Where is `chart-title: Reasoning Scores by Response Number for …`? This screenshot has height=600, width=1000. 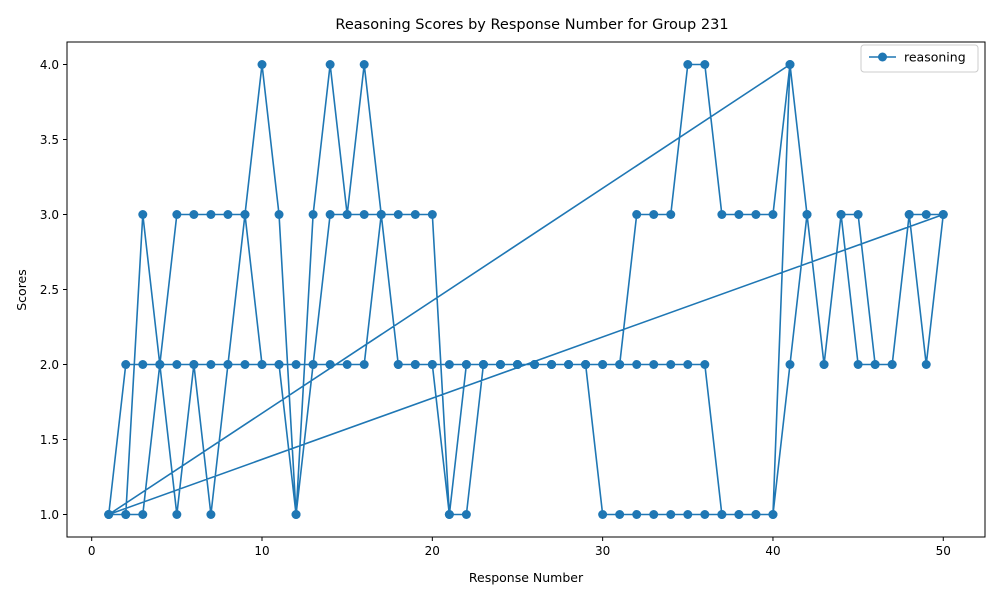
chart-title: Reasoning Scores by Response Number for … is located at coordinates (531, 25).